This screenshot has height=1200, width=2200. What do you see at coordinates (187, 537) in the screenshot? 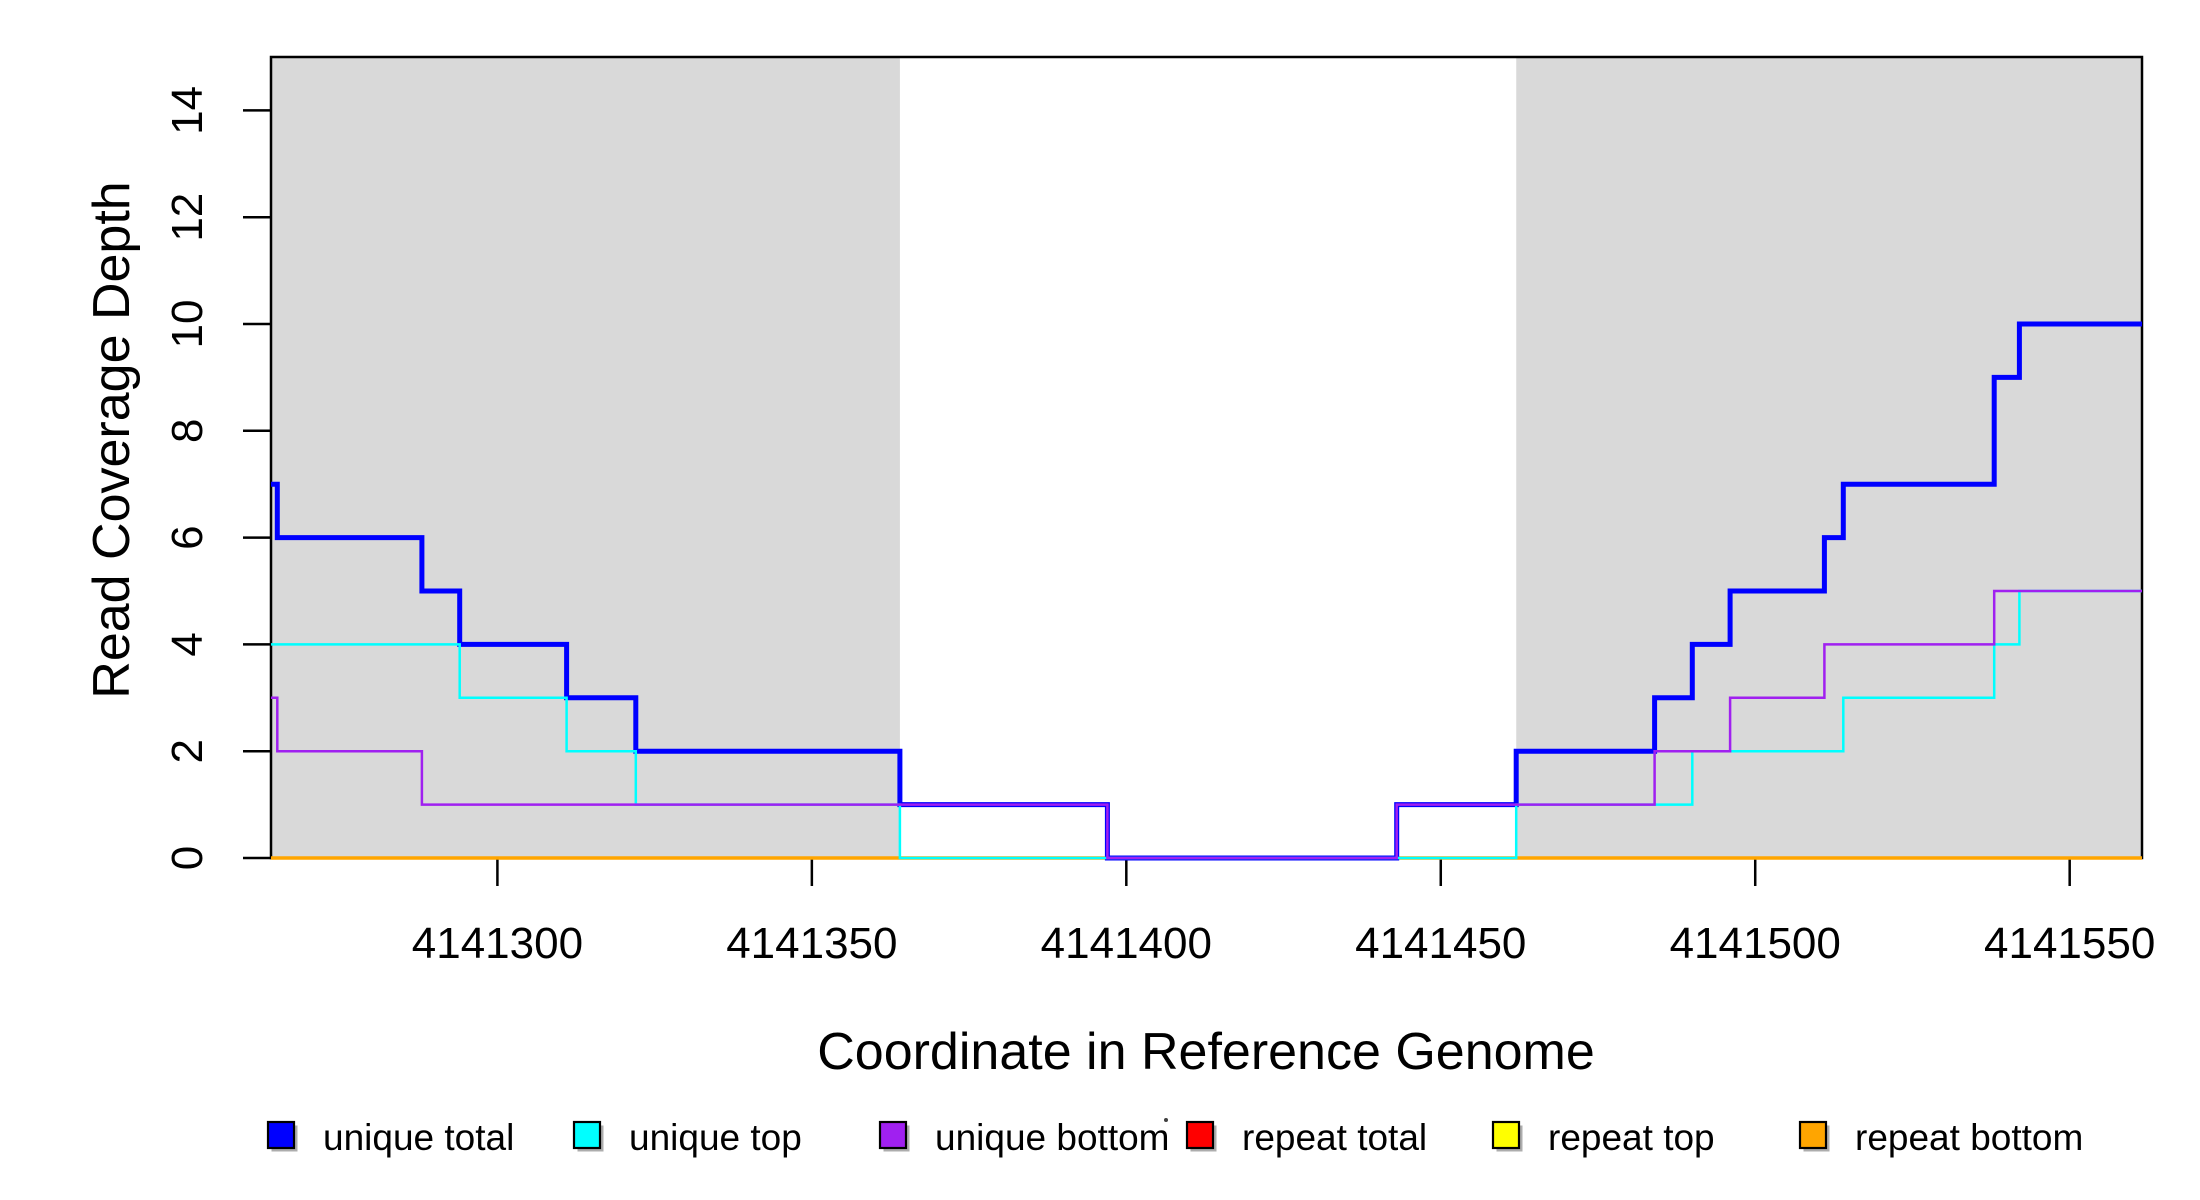
I see `y-tick-label-6: 6` at bounding box center [187, 537].